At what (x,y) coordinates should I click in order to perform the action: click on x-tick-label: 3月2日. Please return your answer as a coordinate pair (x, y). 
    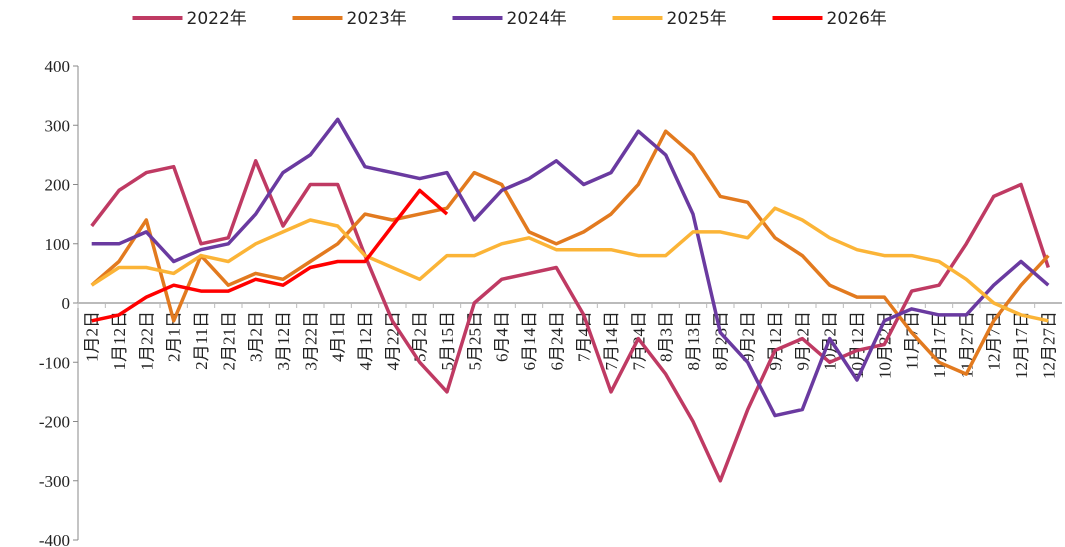
    Looking at the image, I should click on (256, 336).